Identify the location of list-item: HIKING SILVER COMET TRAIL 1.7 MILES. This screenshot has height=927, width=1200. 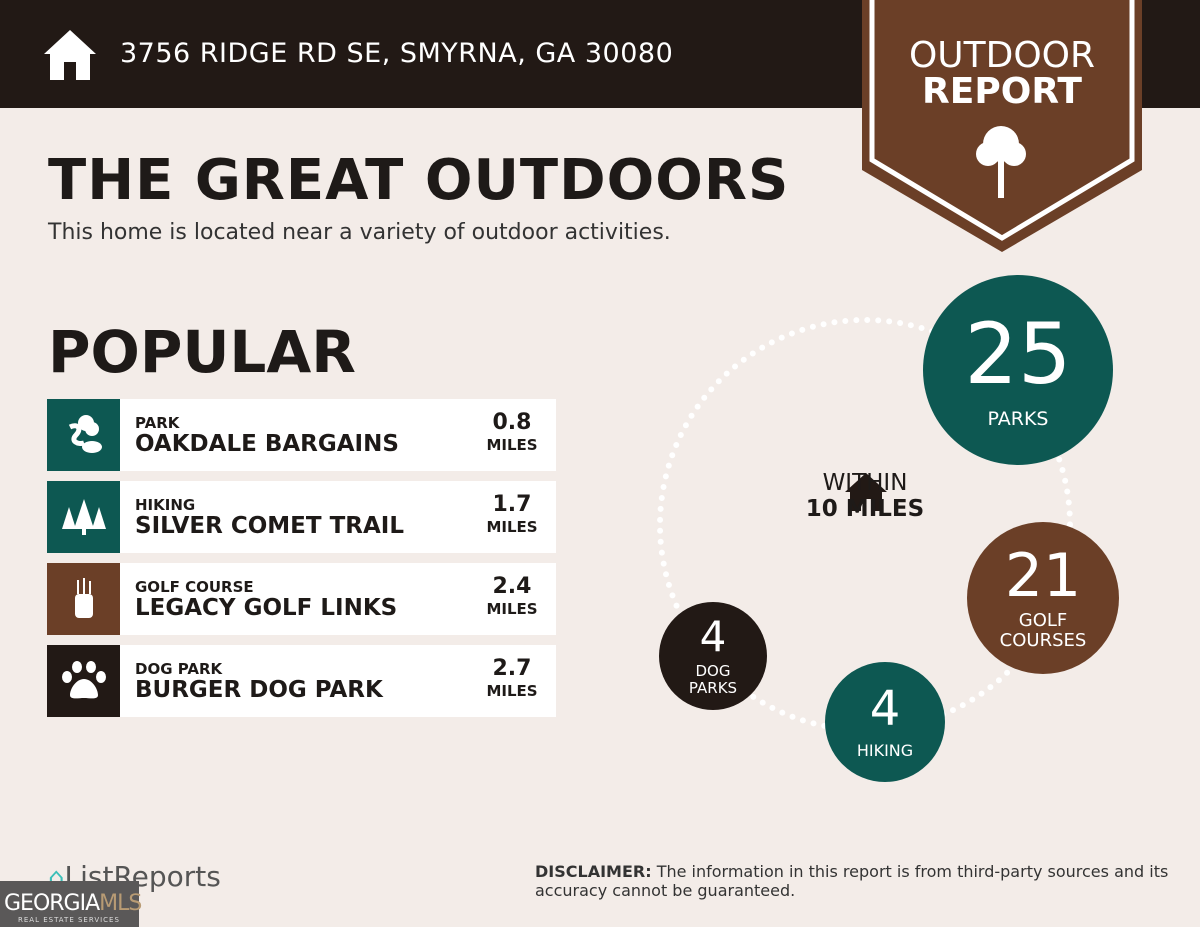
(301, 517).